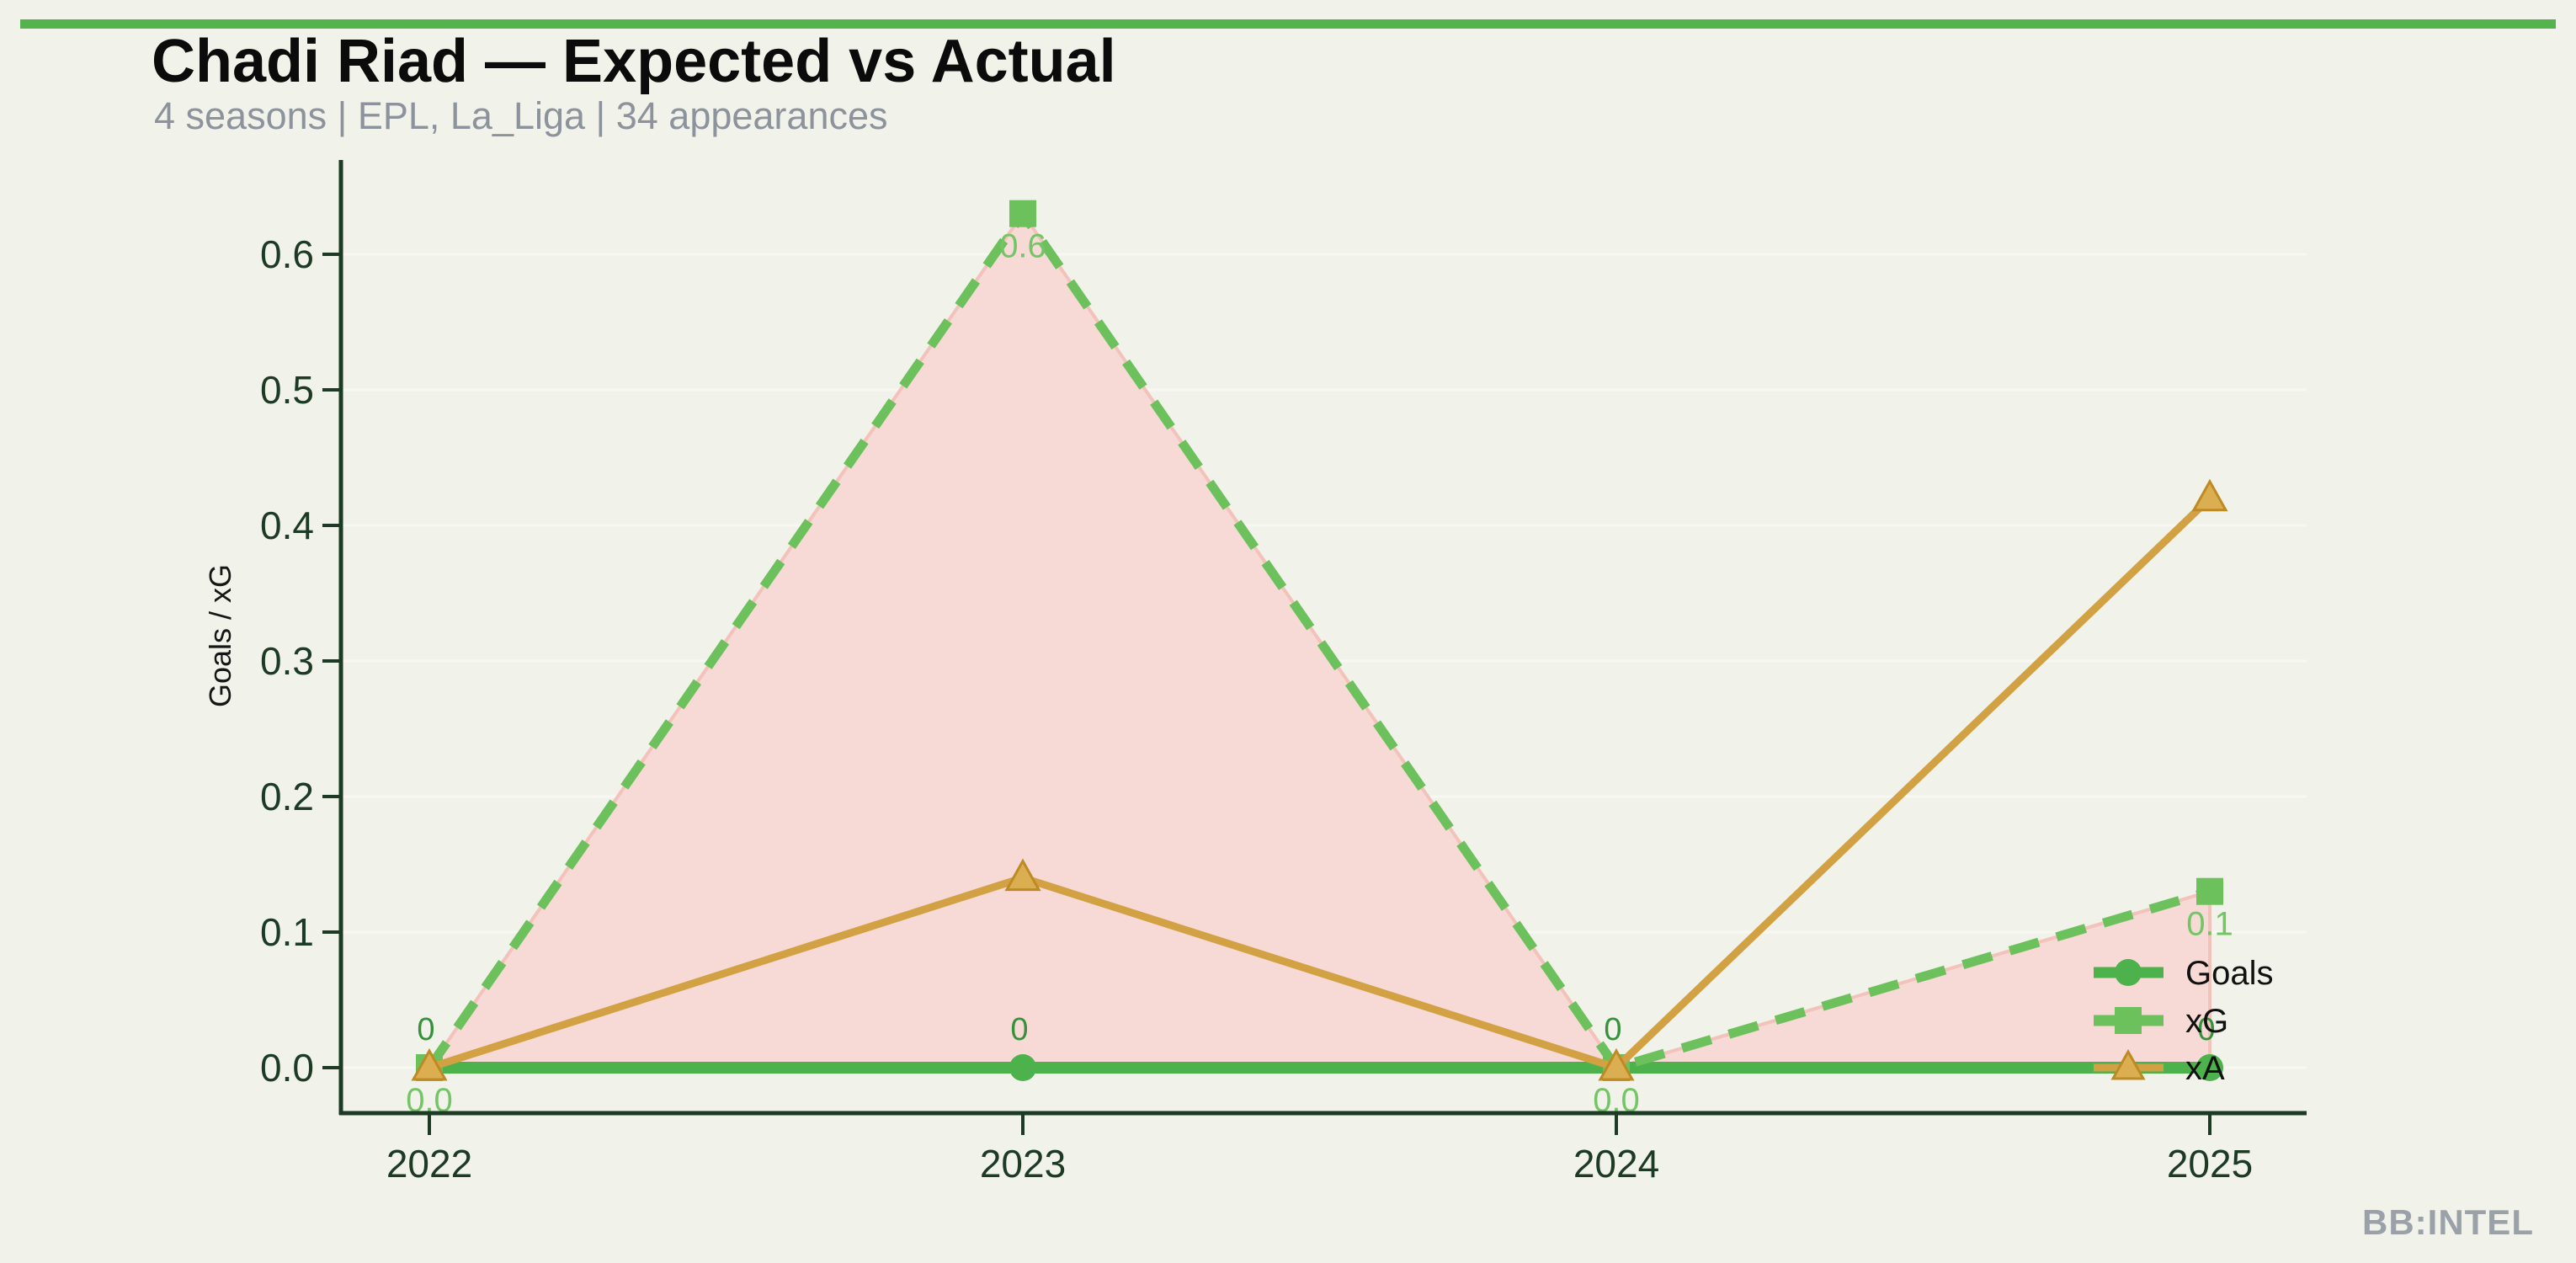 This screenshot has height=1263, width=2576. What do you see at coordinates (2128, 972) in the screenshot?
I see `legend-circle-marker` at bounding box center [2128, 972].